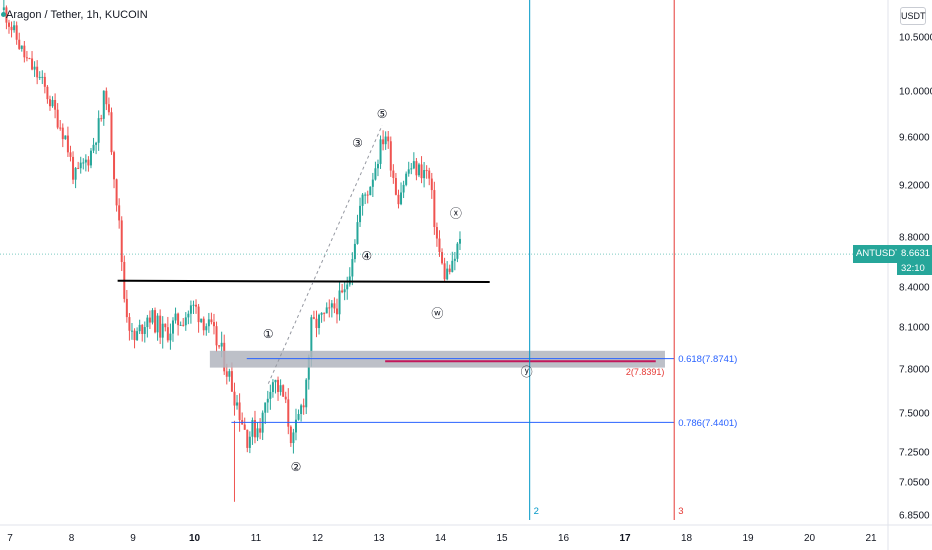 Image resolution: width=932 pixels, height=550 pixels. What do you see at coordinates (877, 254) in the screenshot?
I see `symbol-price-label: ANTUSDT` at bounding box center [877, 254].